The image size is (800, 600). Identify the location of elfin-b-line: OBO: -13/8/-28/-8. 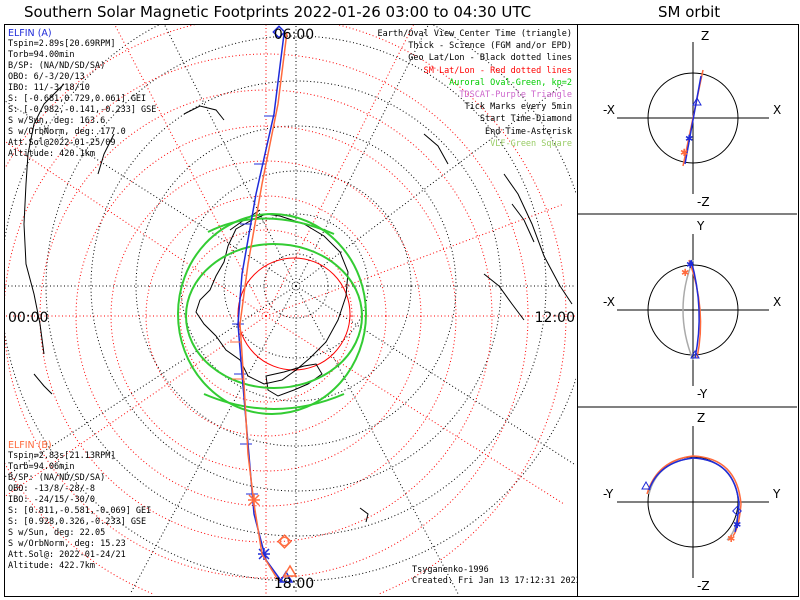
(51, 489).